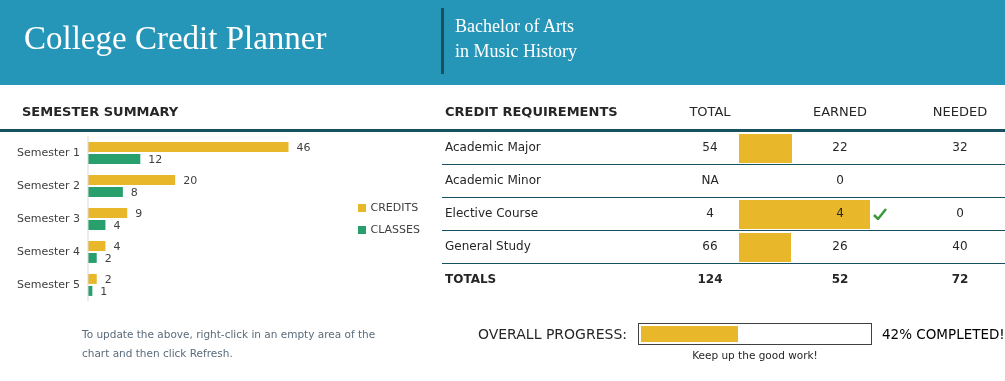 The height and width of the screenshot is (381, 1005). Describe the element at coordinates (531, 111) in the screenshot. I see `text: CREDIT REQUIREMENTS` at that location.